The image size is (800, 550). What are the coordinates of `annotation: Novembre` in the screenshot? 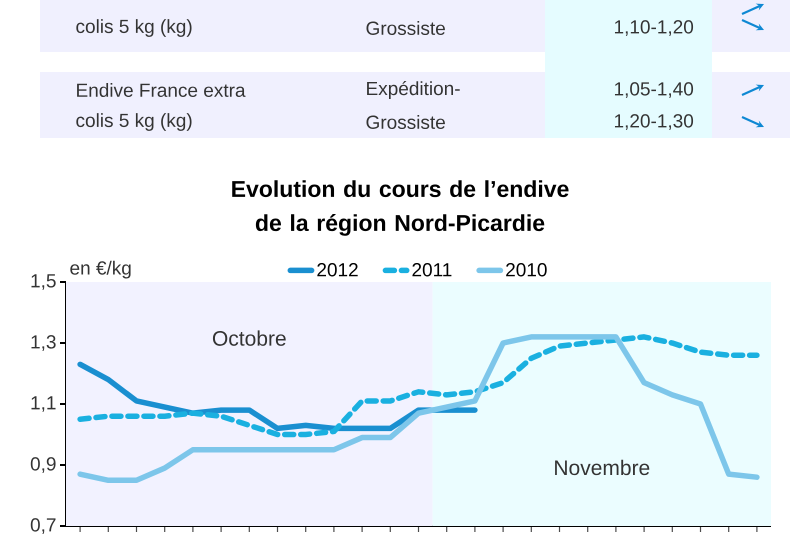 It's located at (602, 468).